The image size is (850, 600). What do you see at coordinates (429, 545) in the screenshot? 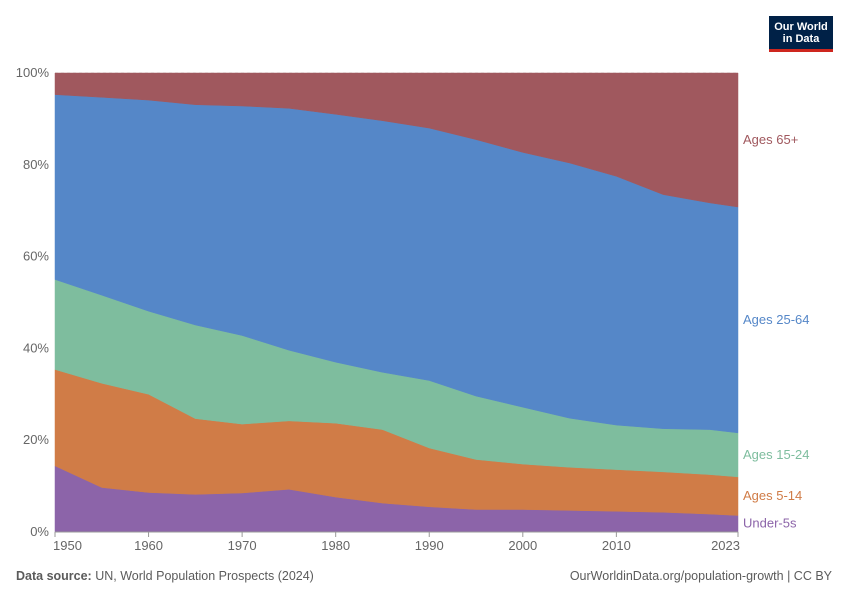
I see `x-tick-label: 1990` at bounding box center [429, 545].